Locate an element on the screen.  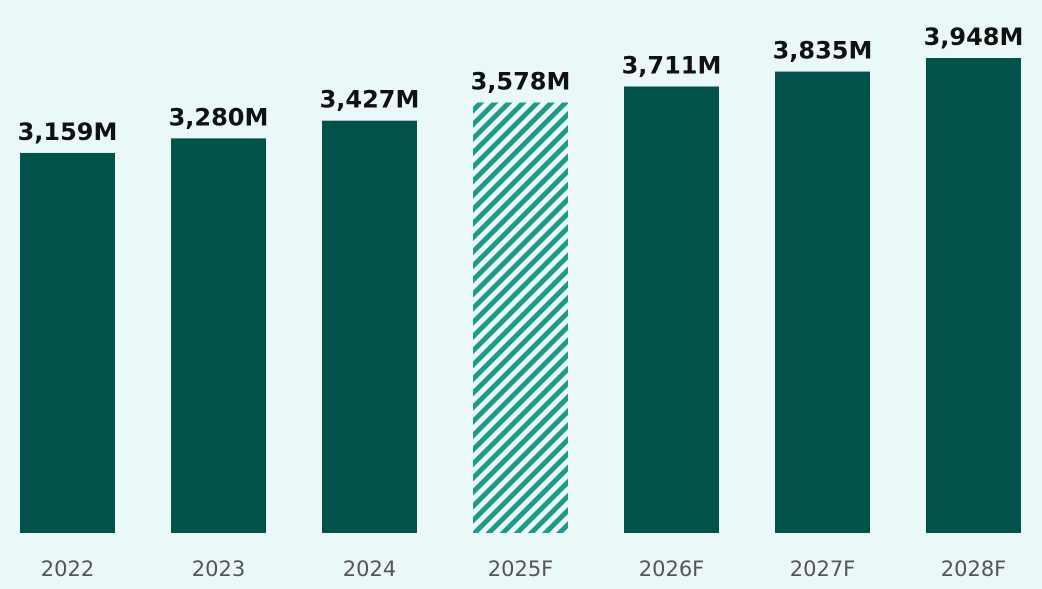
value-label-2022: 3,159M is located at coordinates (68, 132).